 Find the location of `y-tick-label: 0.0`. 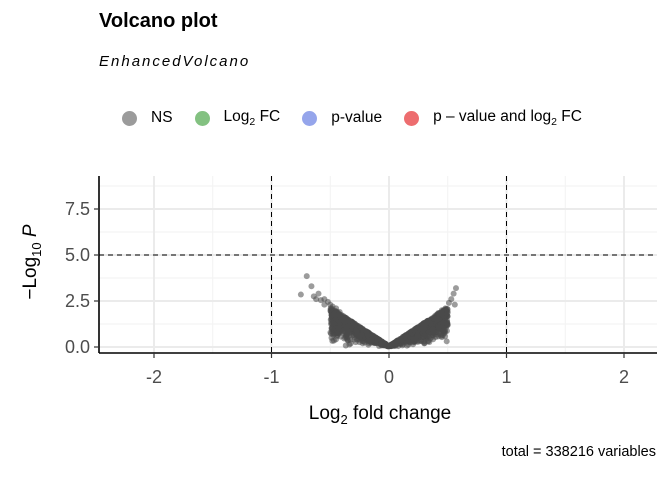

y-tick-label: 0.0 is located at coordinates (77, 347).